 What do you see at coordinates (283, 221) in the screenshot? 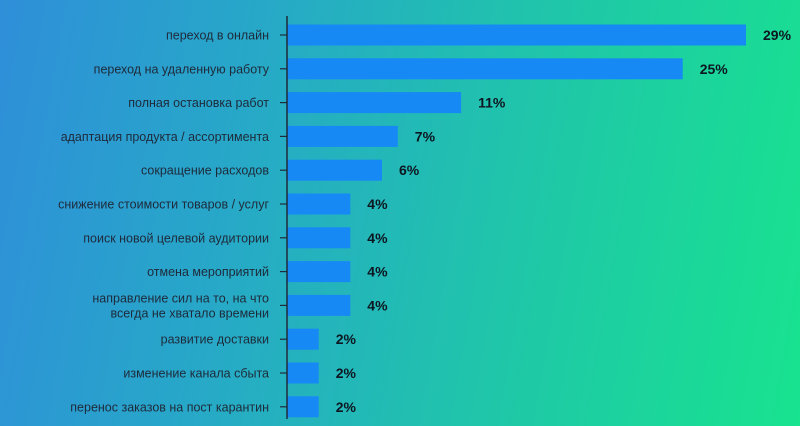
I see `ticks-layer` at bounding box center [283, 221].